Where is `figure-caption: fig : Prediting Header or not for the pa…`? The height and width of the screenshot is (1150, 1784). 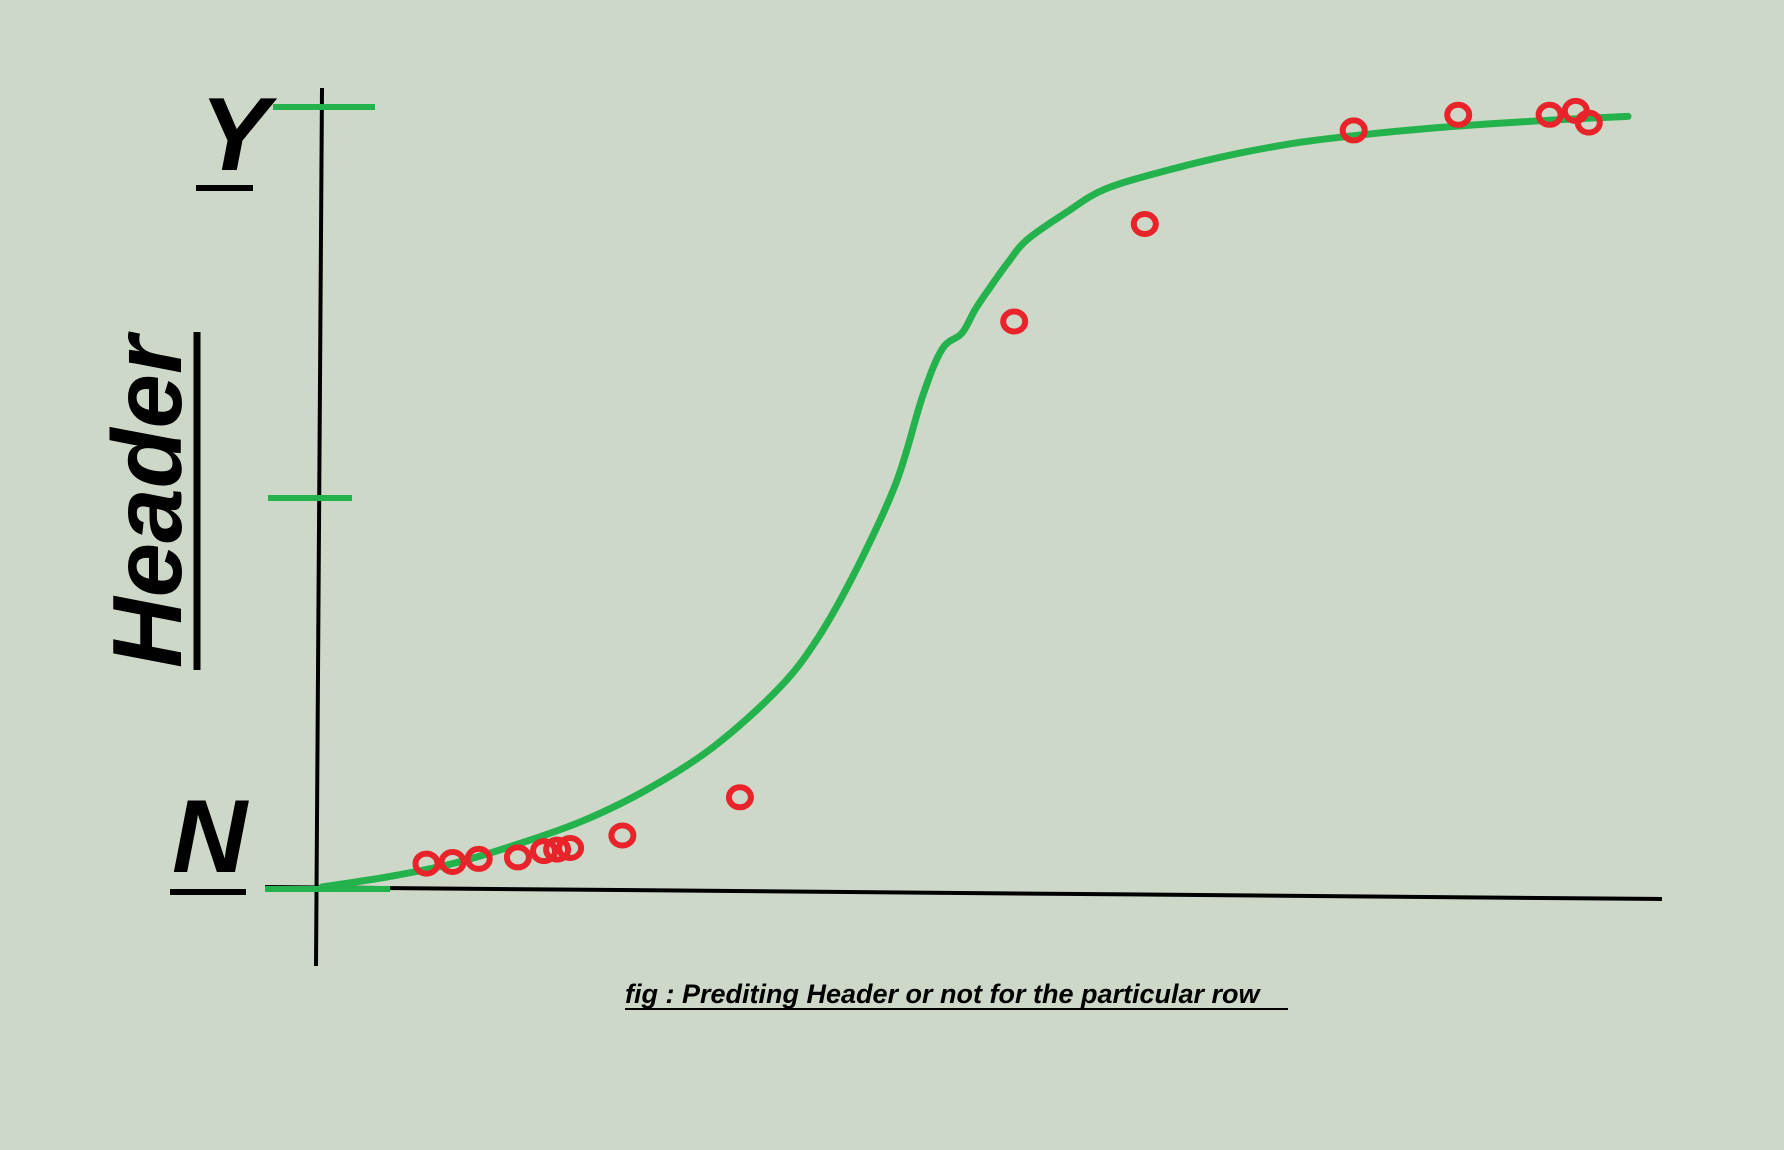 figure-caption: fig : Prediting Header or not for the pa… is located at coordinates (943, 994).